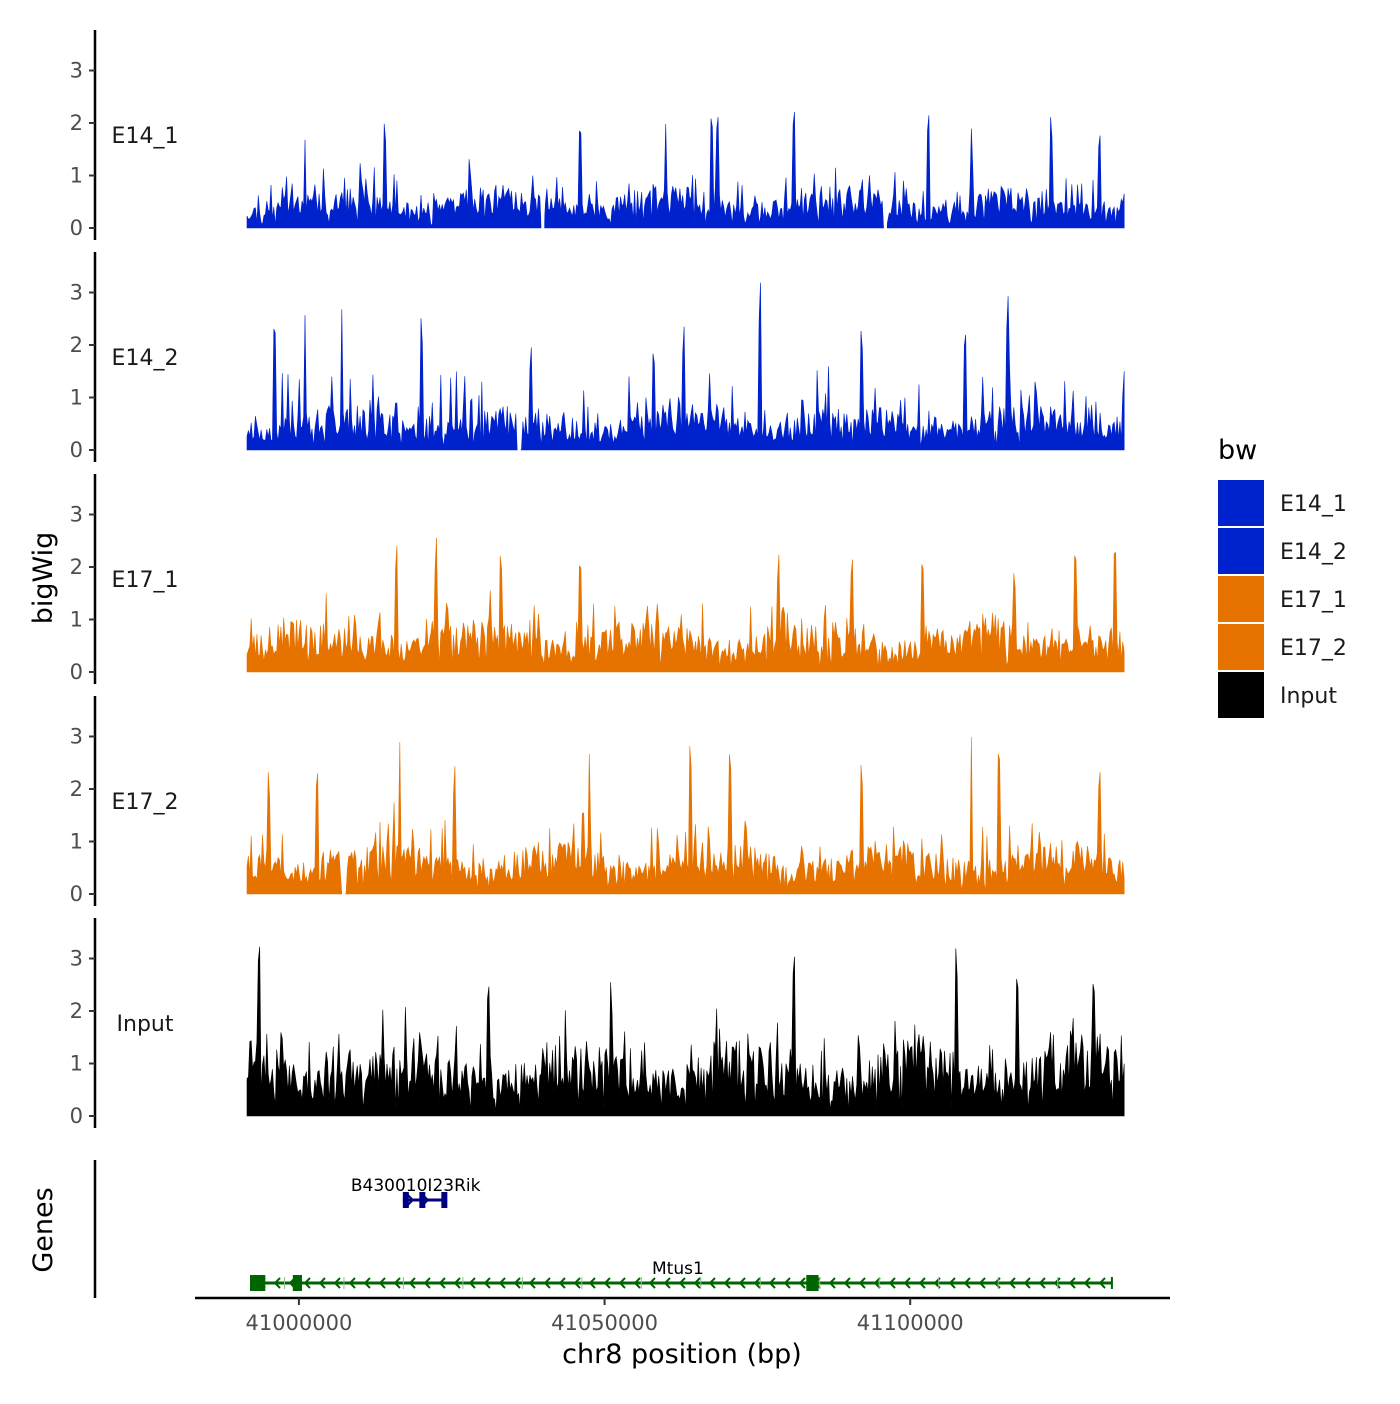 The height and width of the screenshot is (1404, 1400). Describe the element at coordinates (43, 1229) in the screenshot. I see `genes-track-title: Genes` at that location.